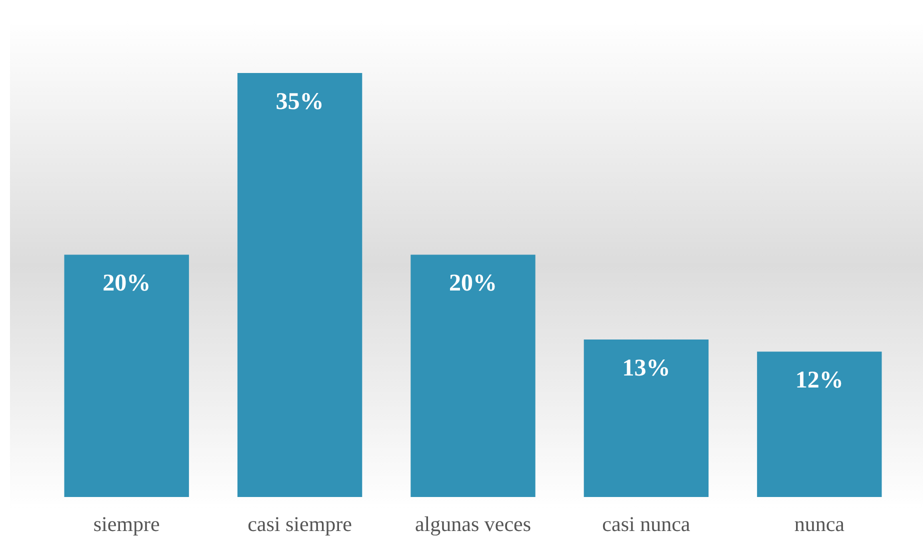  Describe the element at coordinates (300, 524) in the screenshot. I see `x-tick-label: casi siempre` at that location.